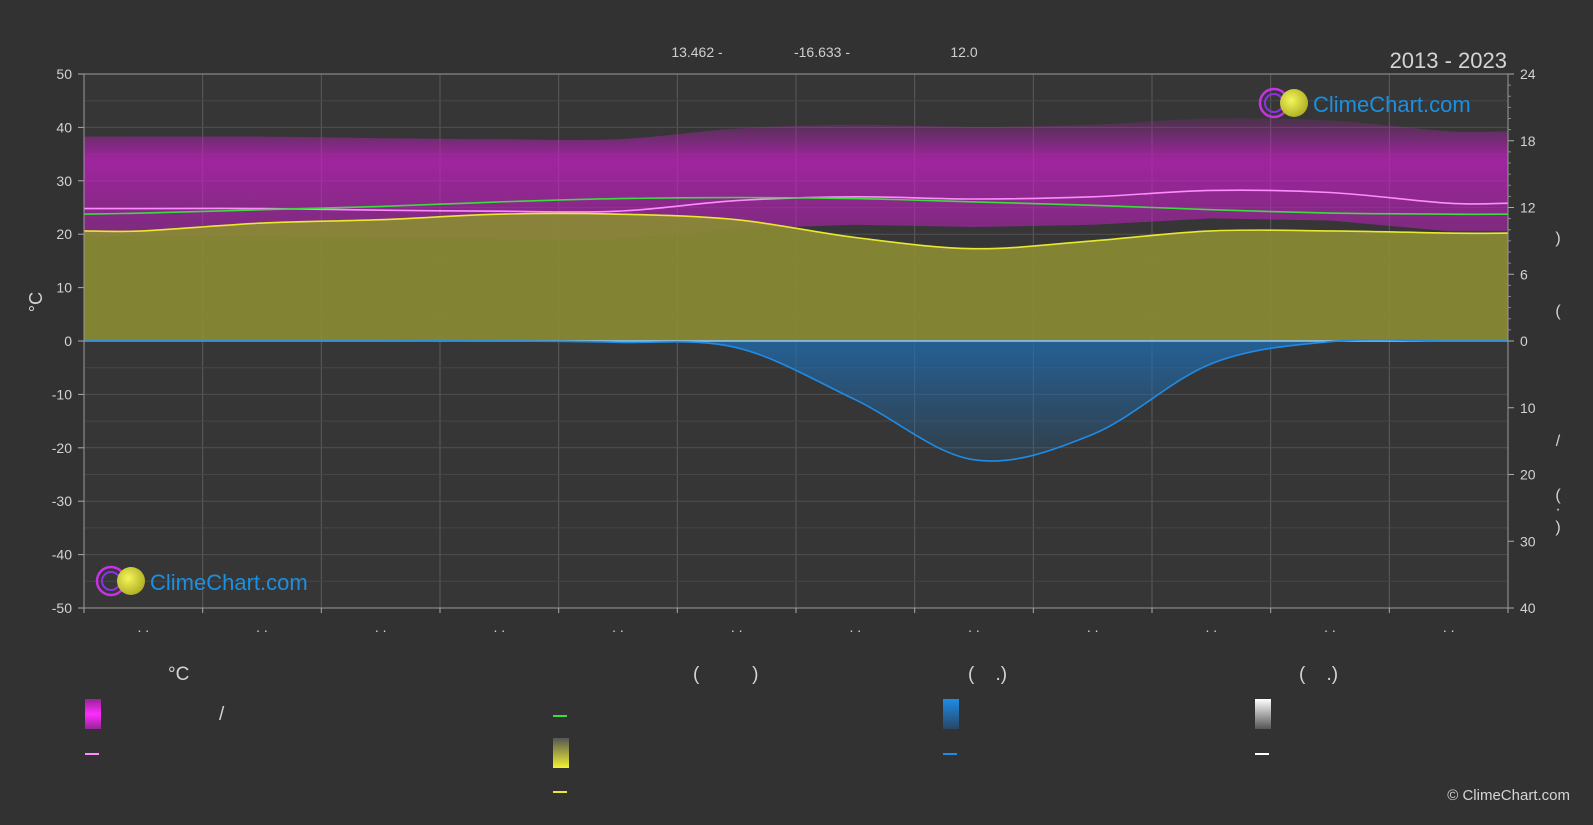  Describe the element at coordinates (64, 74) in the screenshot. I see `left-tick-label: 50` at that location.